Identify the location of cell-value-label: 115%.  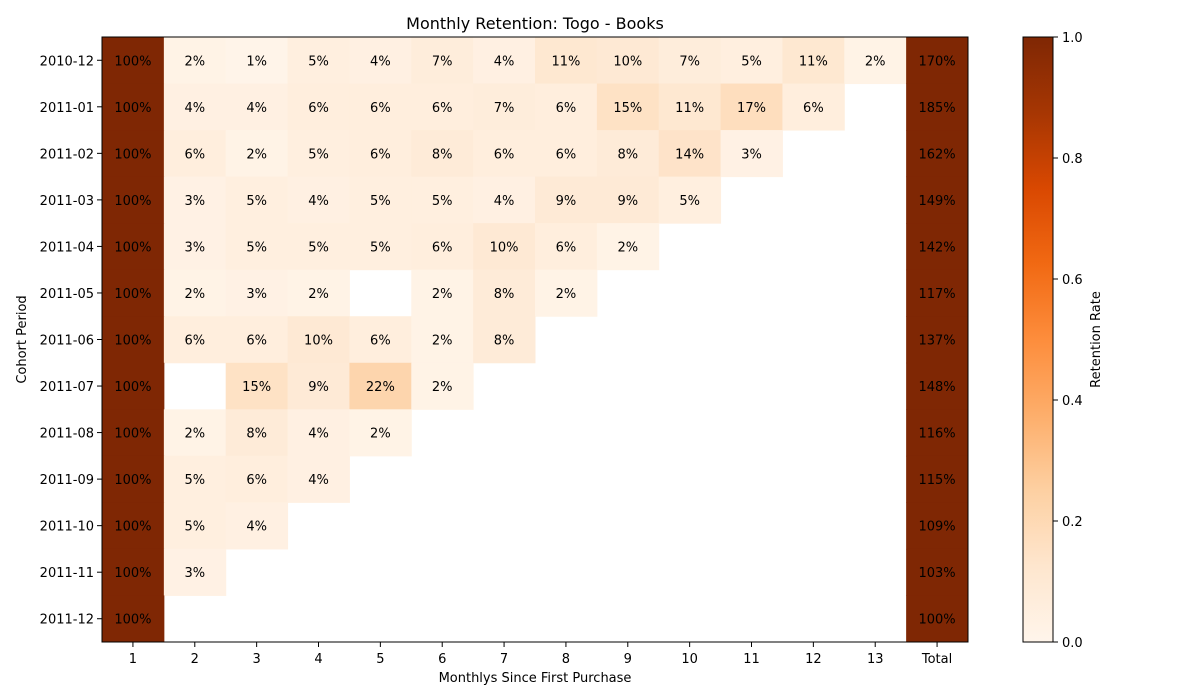
(936, 480).